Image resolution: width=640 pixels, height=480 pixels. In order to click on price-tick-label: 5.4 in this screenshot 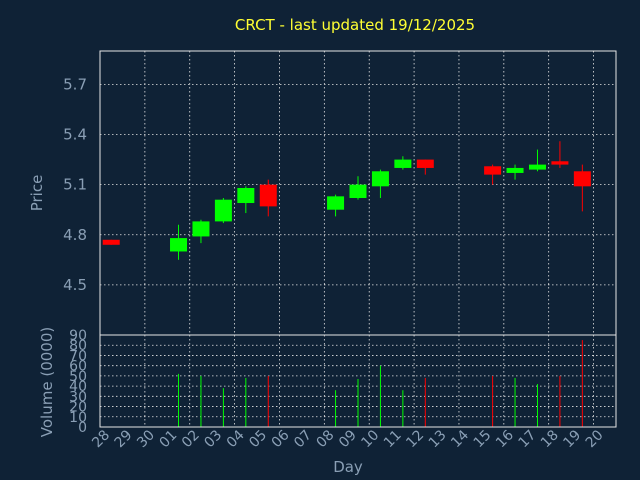, I will do `click(75, 135)`.